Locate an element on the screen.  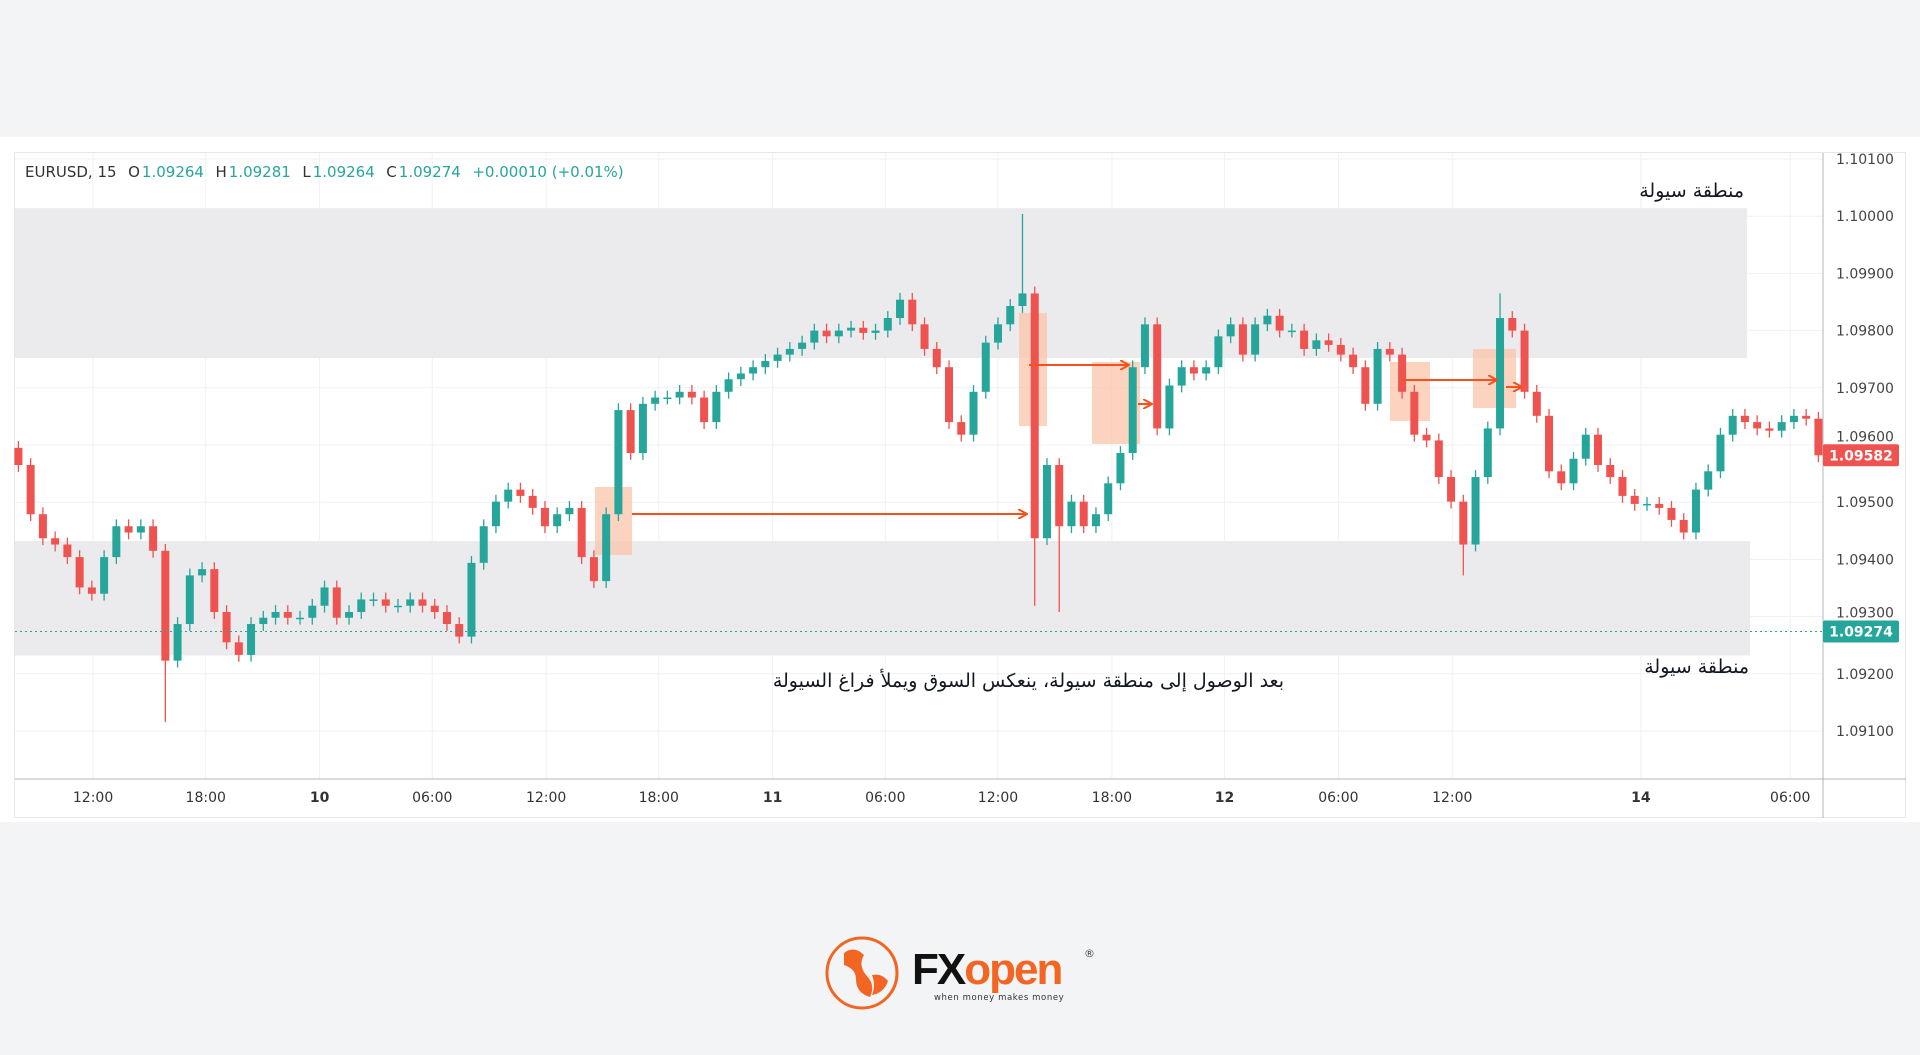
price-tick-label: 1.10100 is located at coordinates (1865, 160).